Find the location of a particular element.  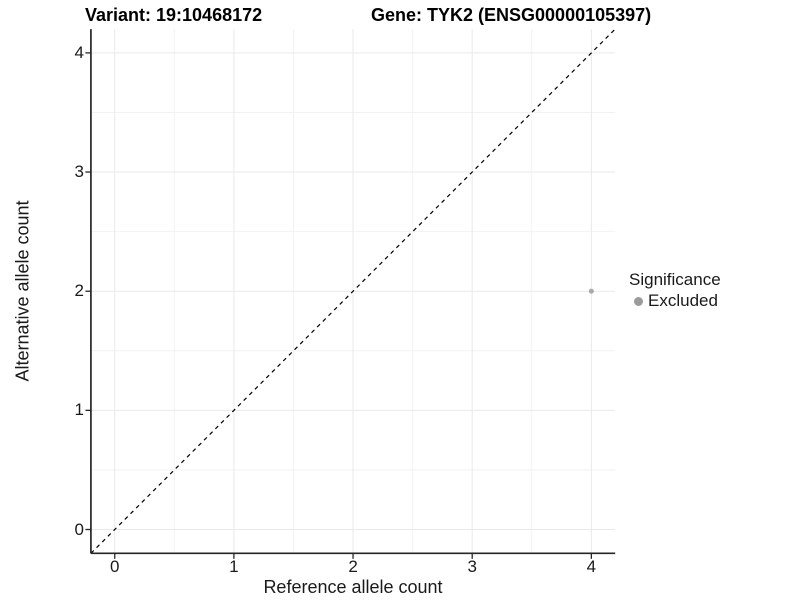

legend-item-label: Excluded is located at coordinates (683, 300).